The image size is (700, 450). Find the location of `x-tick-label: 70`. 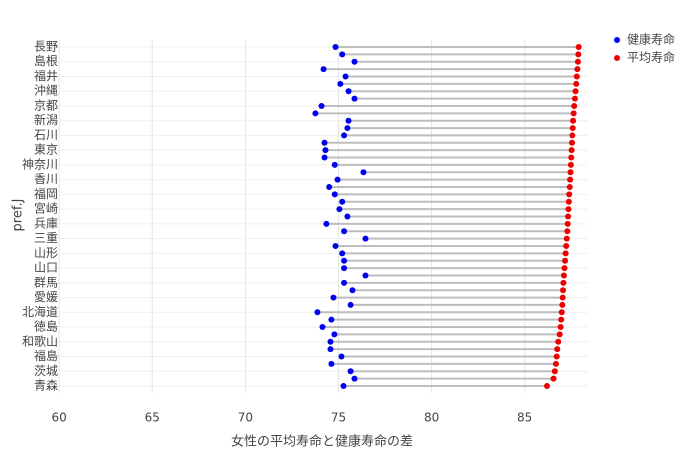

x-tick-label: 70 is located at coordinates (245, 418).